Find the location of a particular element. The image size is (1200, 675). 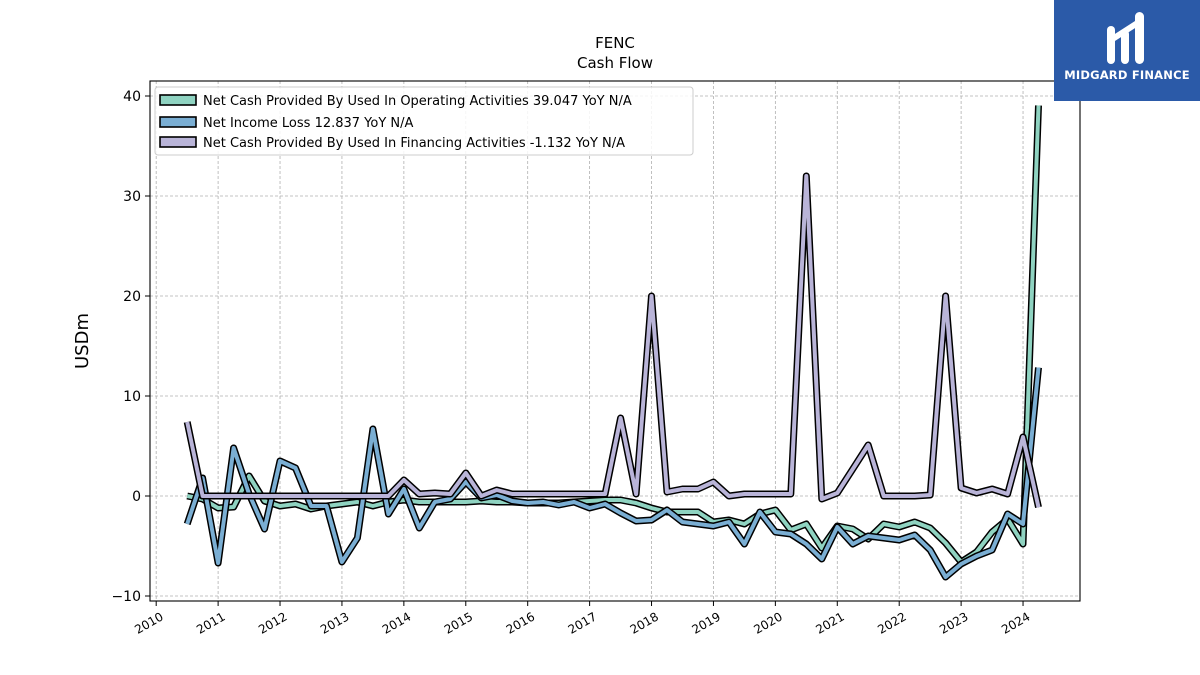

legend-swatch-operating is located at coordinates (178, 100).